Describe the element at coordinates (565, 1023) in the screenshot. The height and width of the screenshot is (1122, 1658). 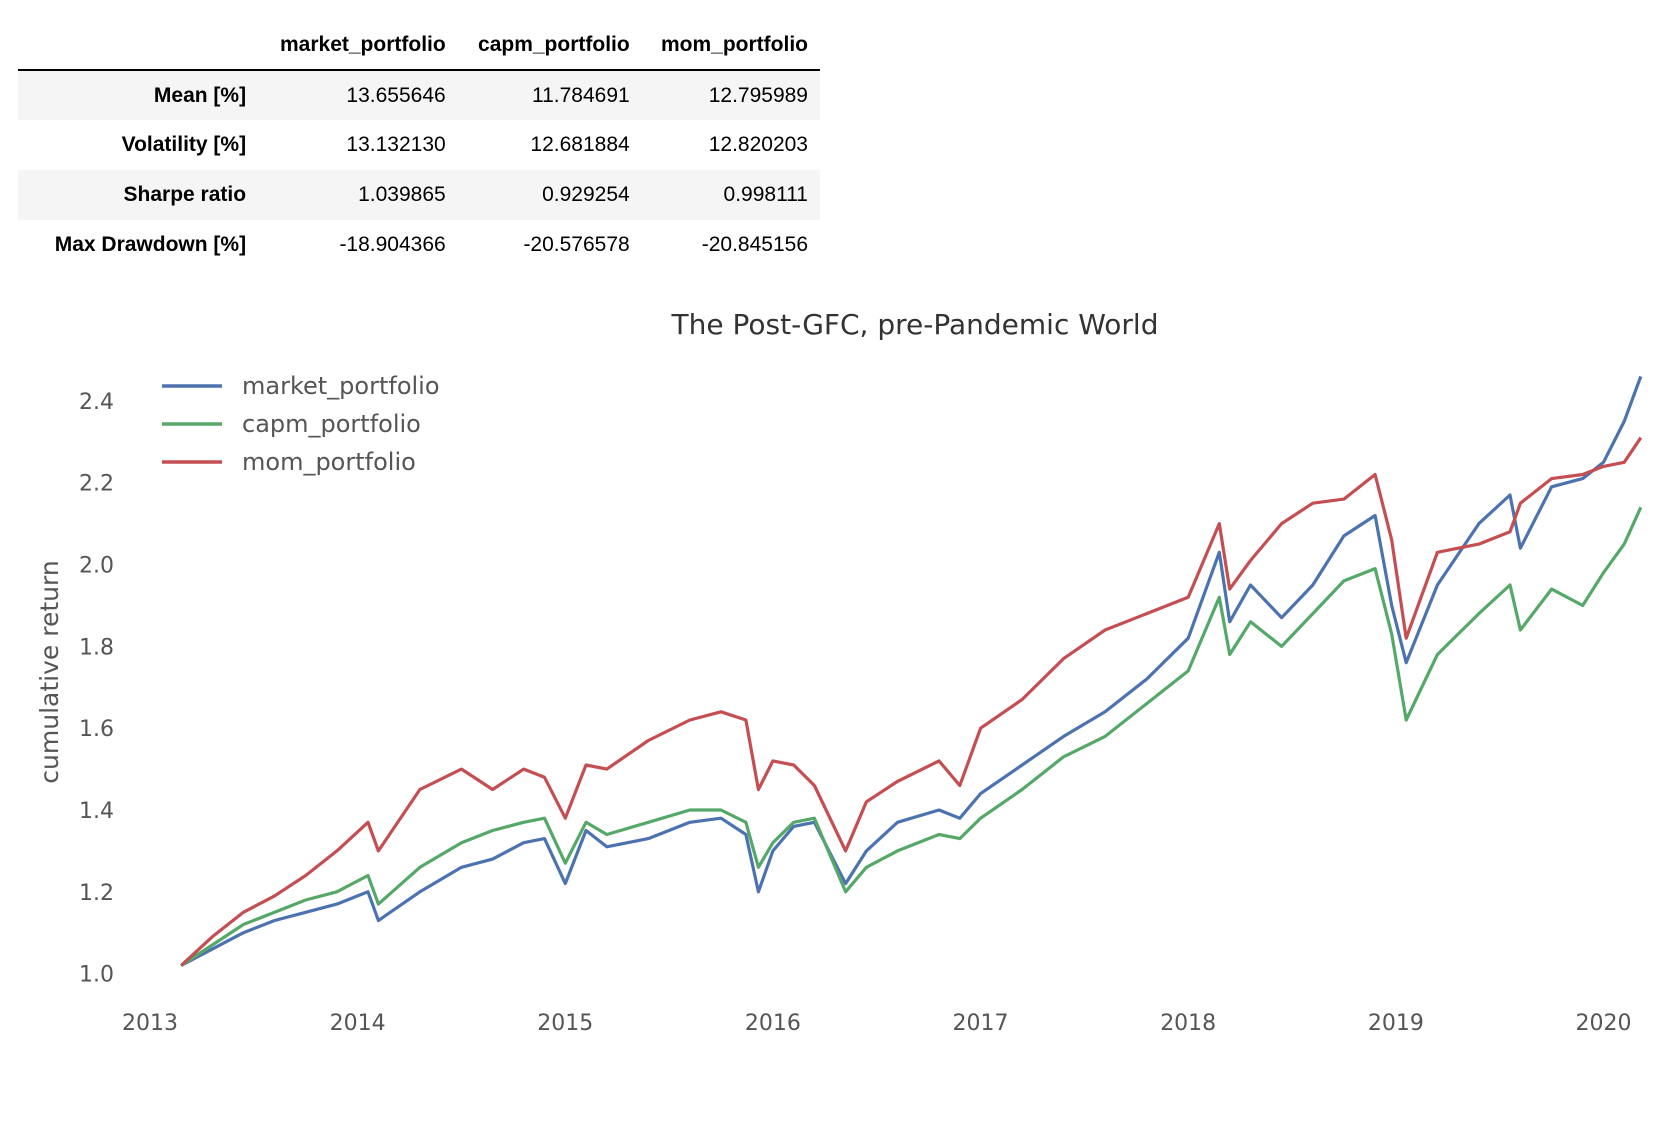
I see `x-tick-label: 2015` at that location.